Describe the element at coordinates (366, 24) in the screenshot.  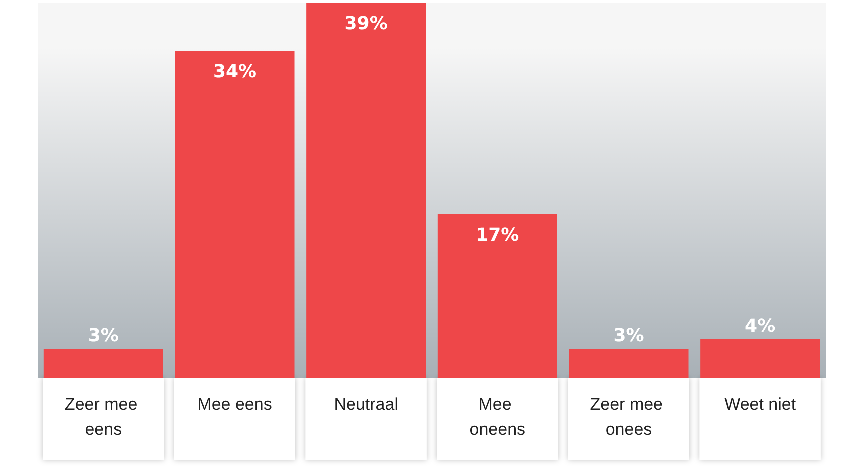
I see `data-label: 39%` at that location.